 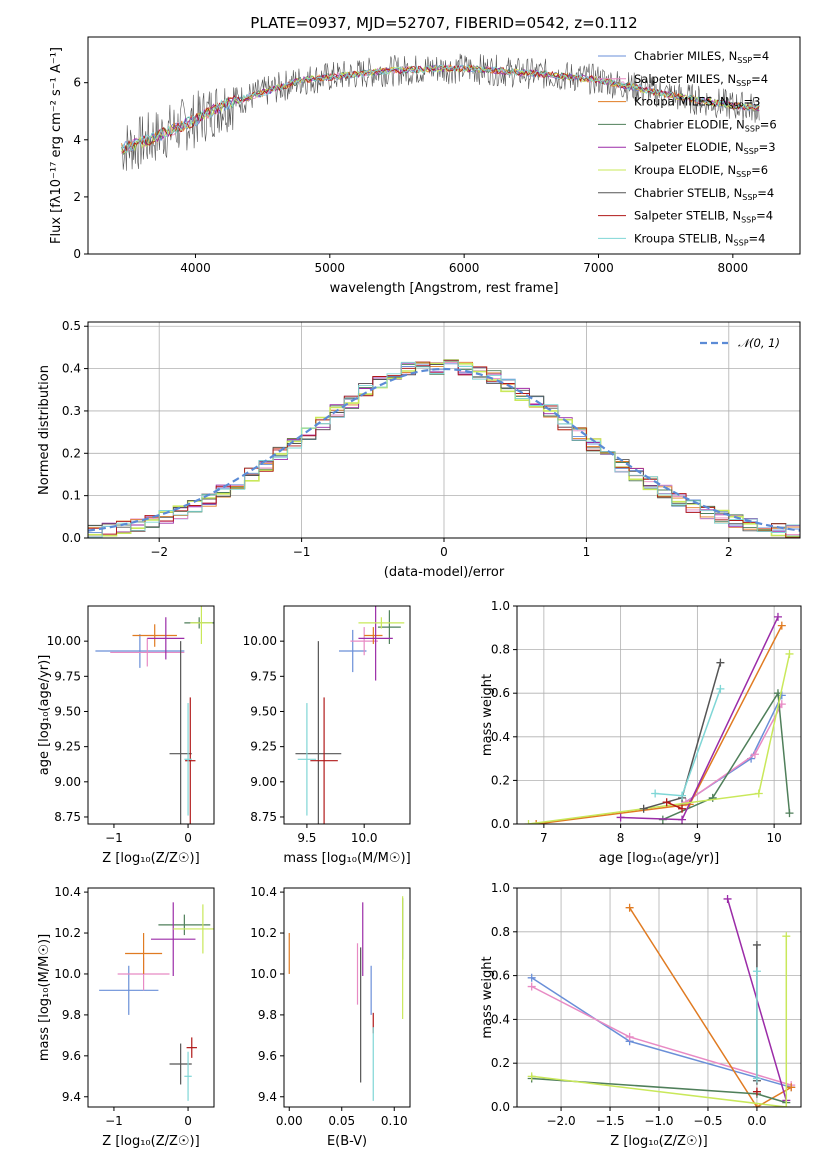 What do you see at coordinates (621, 838) in the screenshot?
I see `x-tick-label: 8` at bounding box center [621, 838].